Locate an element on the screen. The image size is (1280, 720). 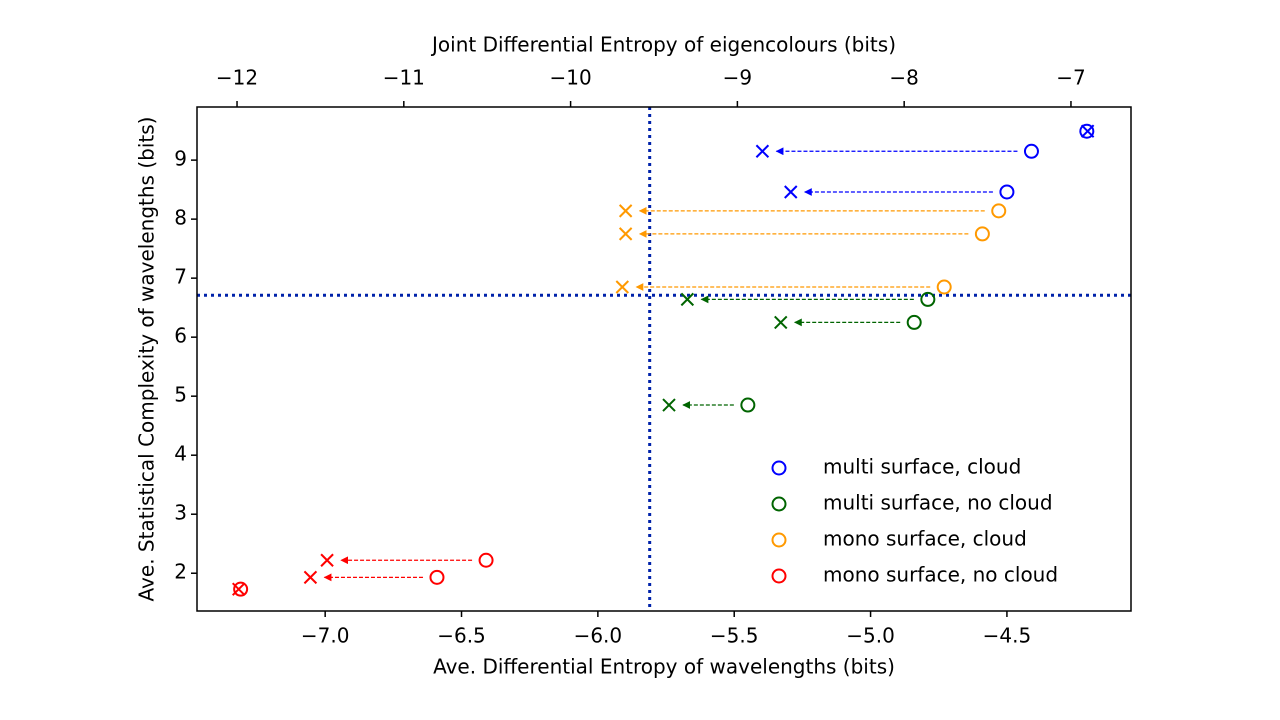
y-tick-label: 9 is located at coordinates (180, 159).